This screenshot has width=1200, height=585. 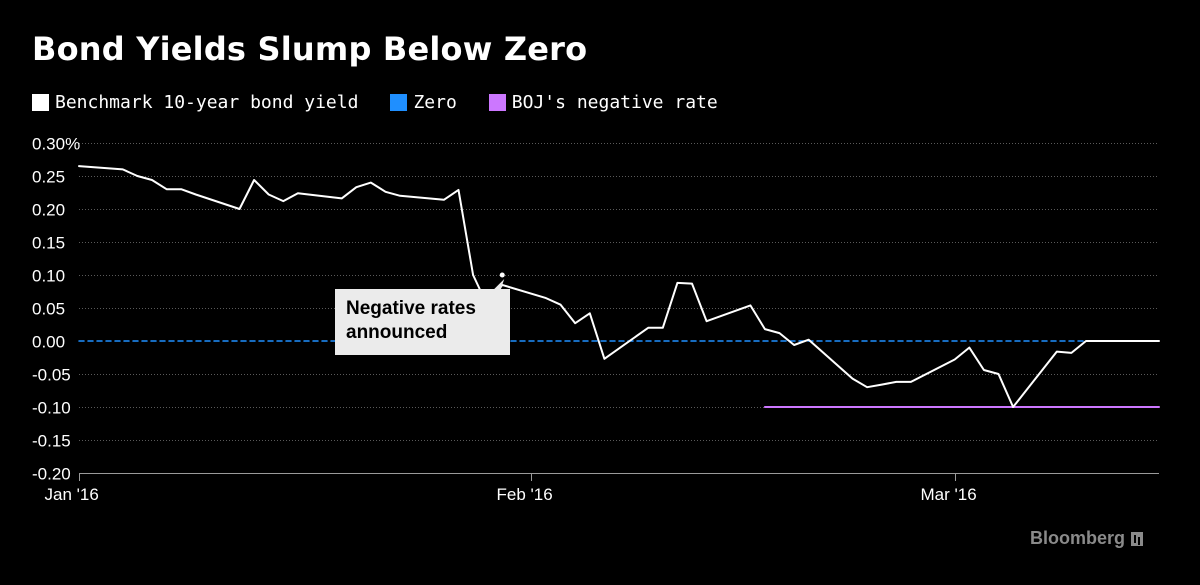 What do you see at coordinates (498, 285) in the screenshot?
I see `annotation-pointer` at bounding box center [498, 285].